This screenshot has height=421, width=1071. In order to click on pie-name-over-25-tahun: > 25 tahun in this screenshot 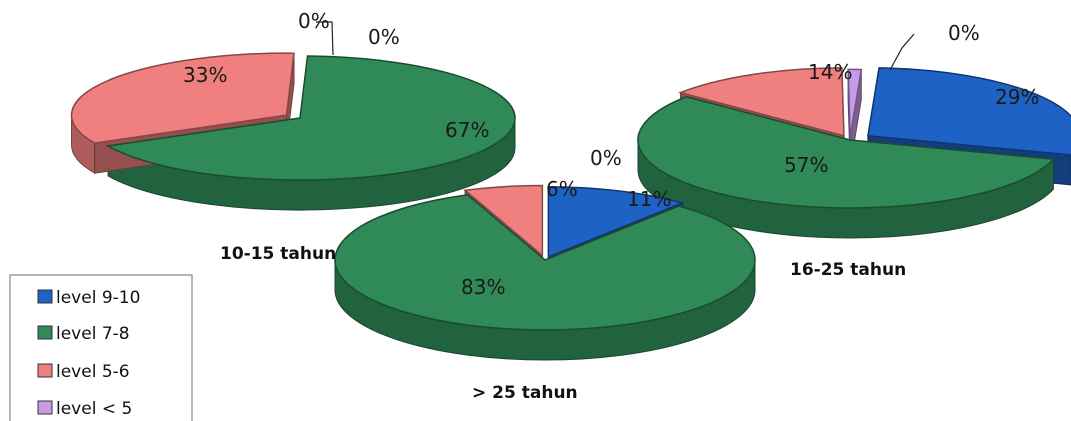, I will do `click(525, 393)`.